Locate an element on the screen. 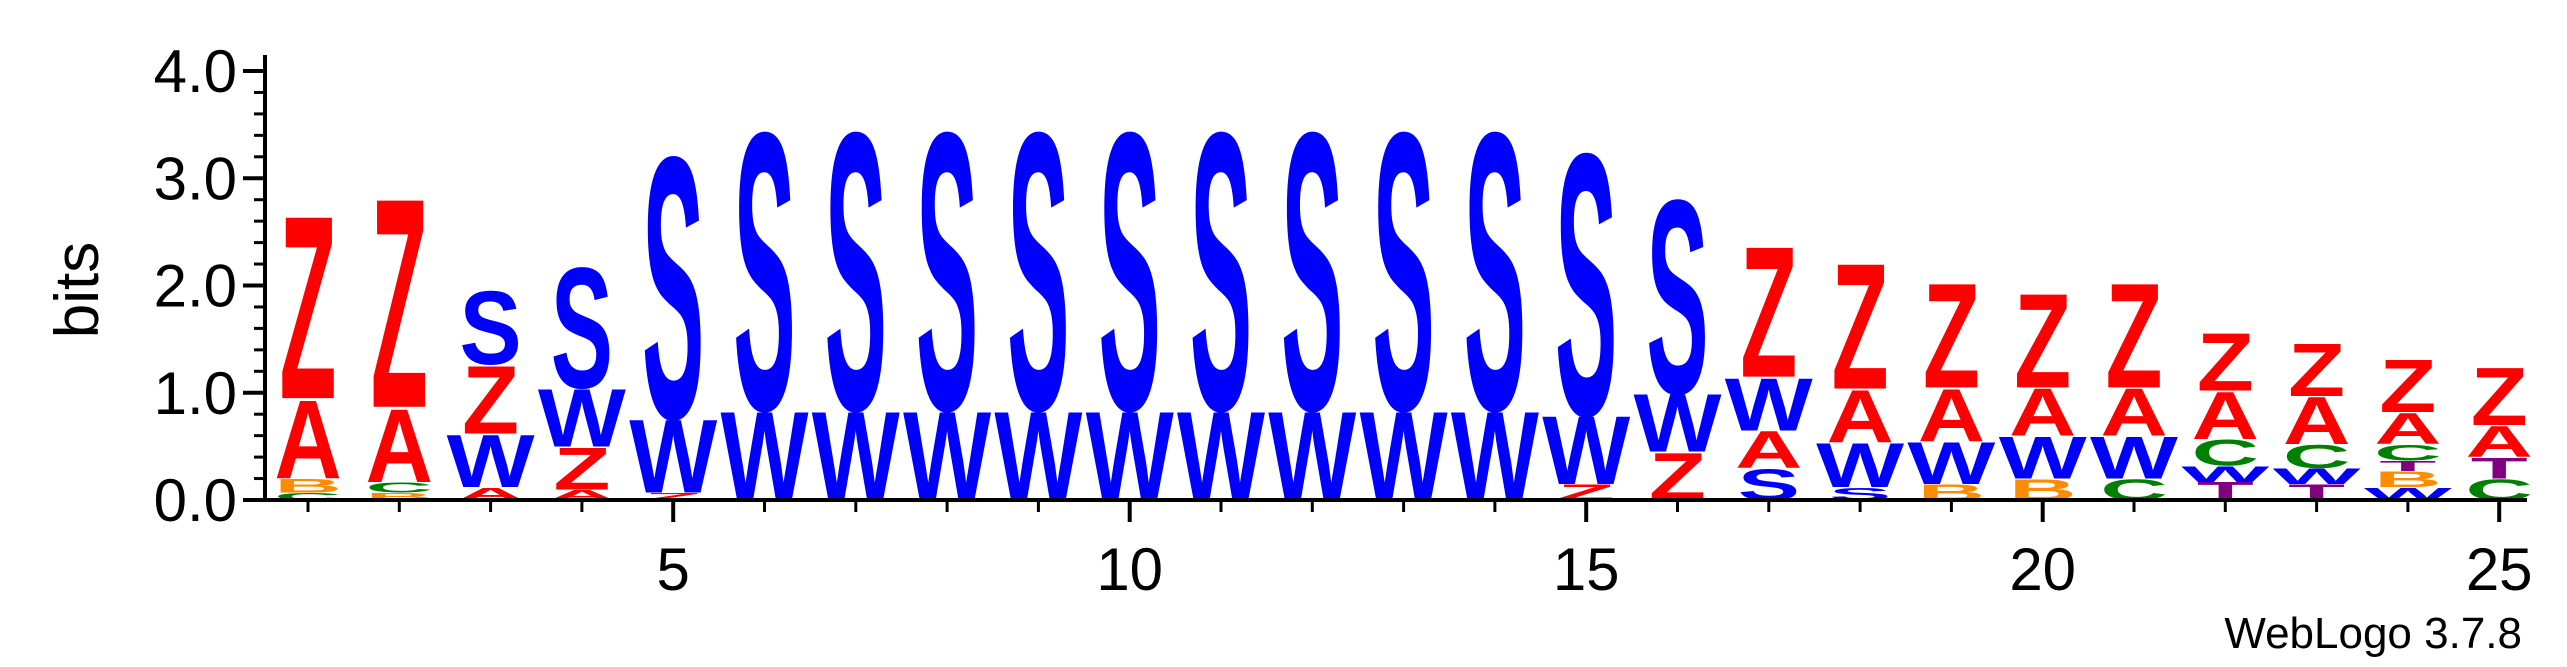  x-tick-label: 5 is located at coordinates (673, 569).